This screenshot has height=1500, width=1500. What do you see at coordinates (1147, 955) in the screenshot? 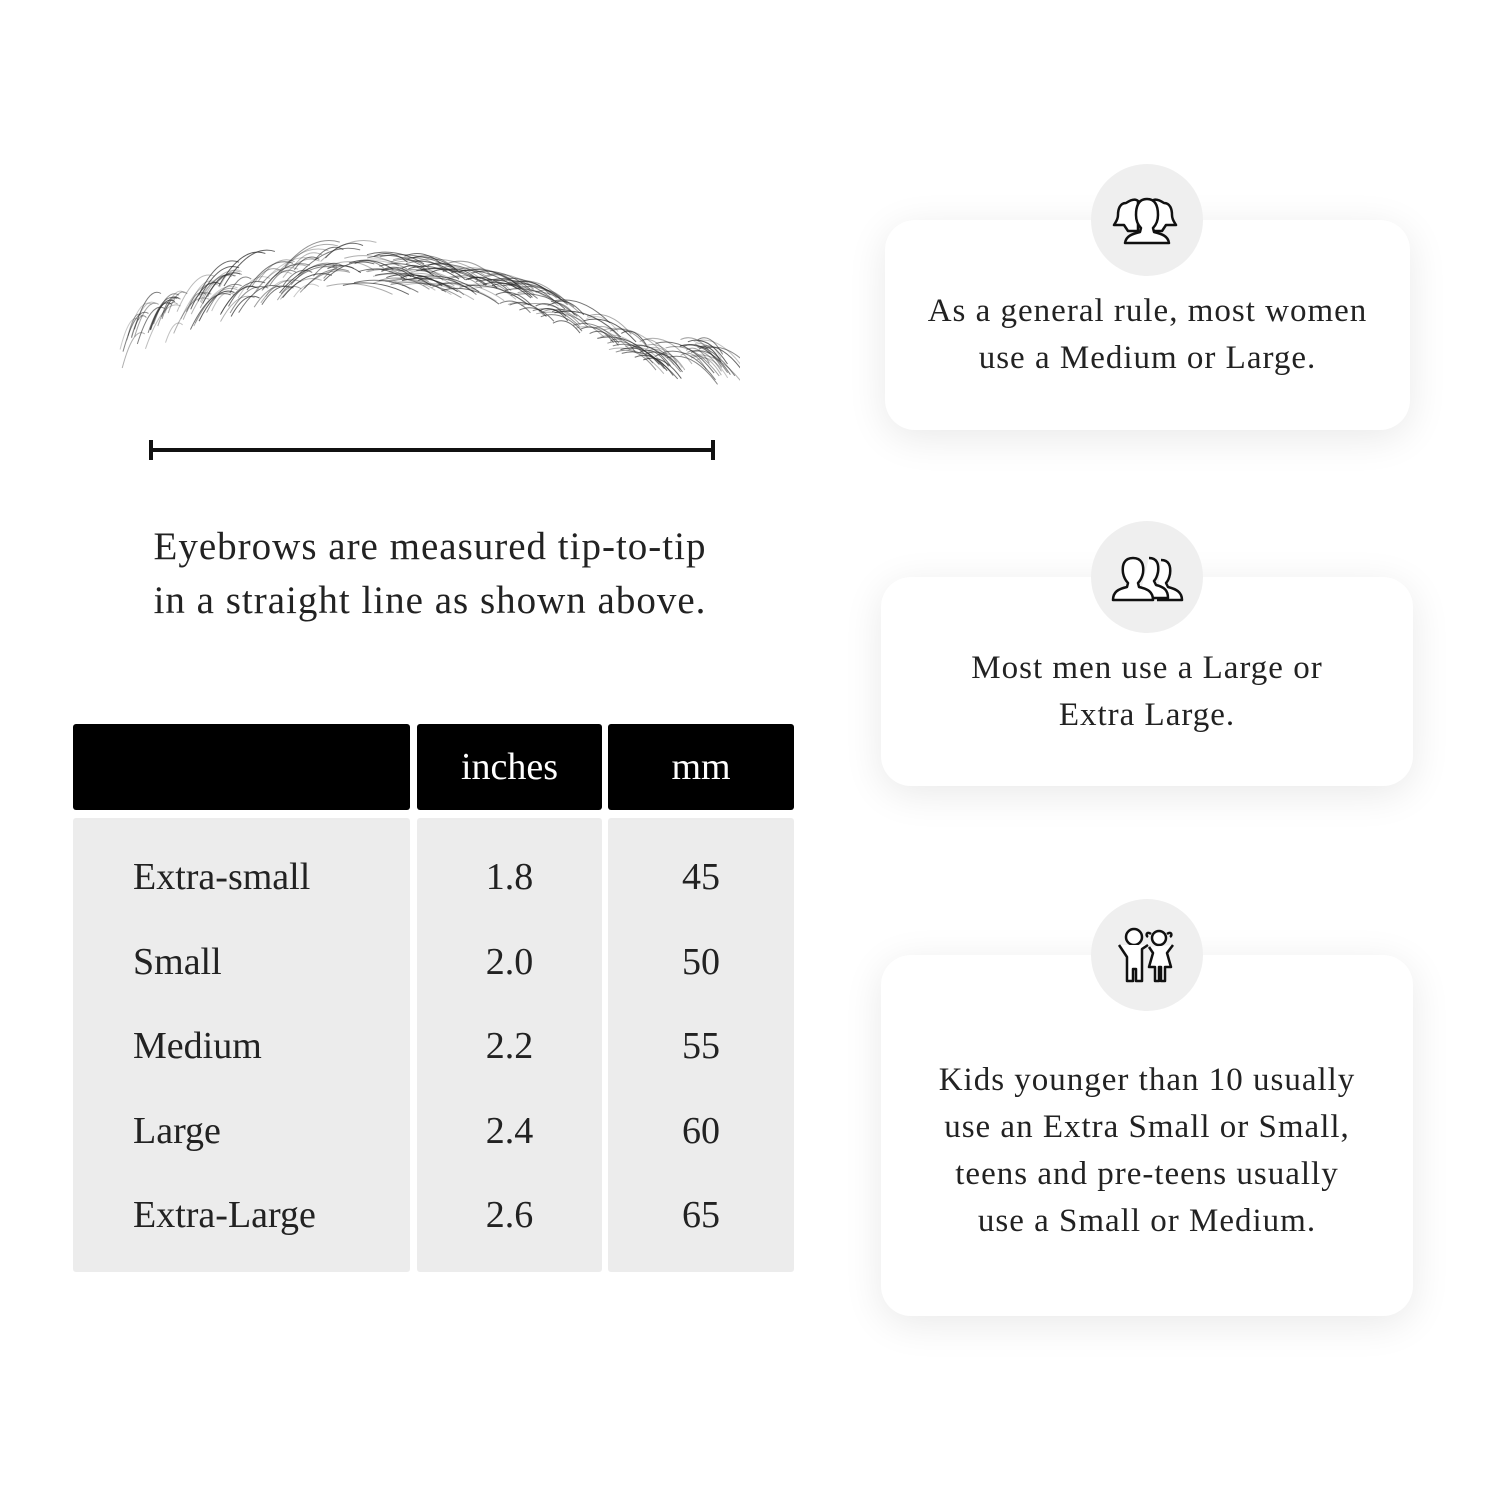
I see `kids-icon` at bounding box center [1147, 955].